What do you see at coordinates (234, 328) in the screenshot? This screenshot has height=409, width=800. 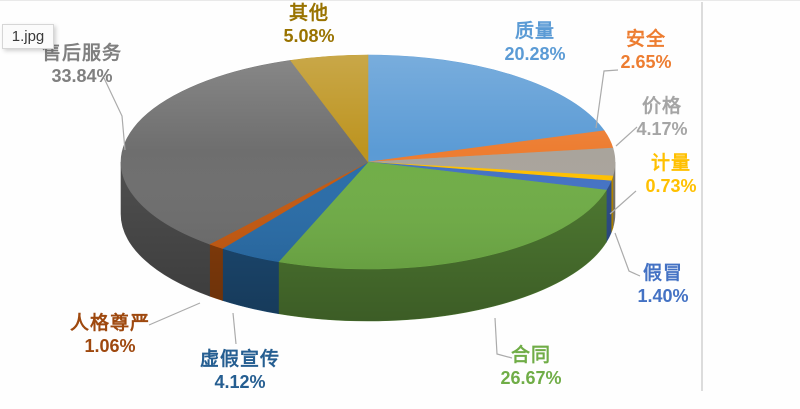 I see `leader-line-false-advertising` at bounding box center [234, 328].